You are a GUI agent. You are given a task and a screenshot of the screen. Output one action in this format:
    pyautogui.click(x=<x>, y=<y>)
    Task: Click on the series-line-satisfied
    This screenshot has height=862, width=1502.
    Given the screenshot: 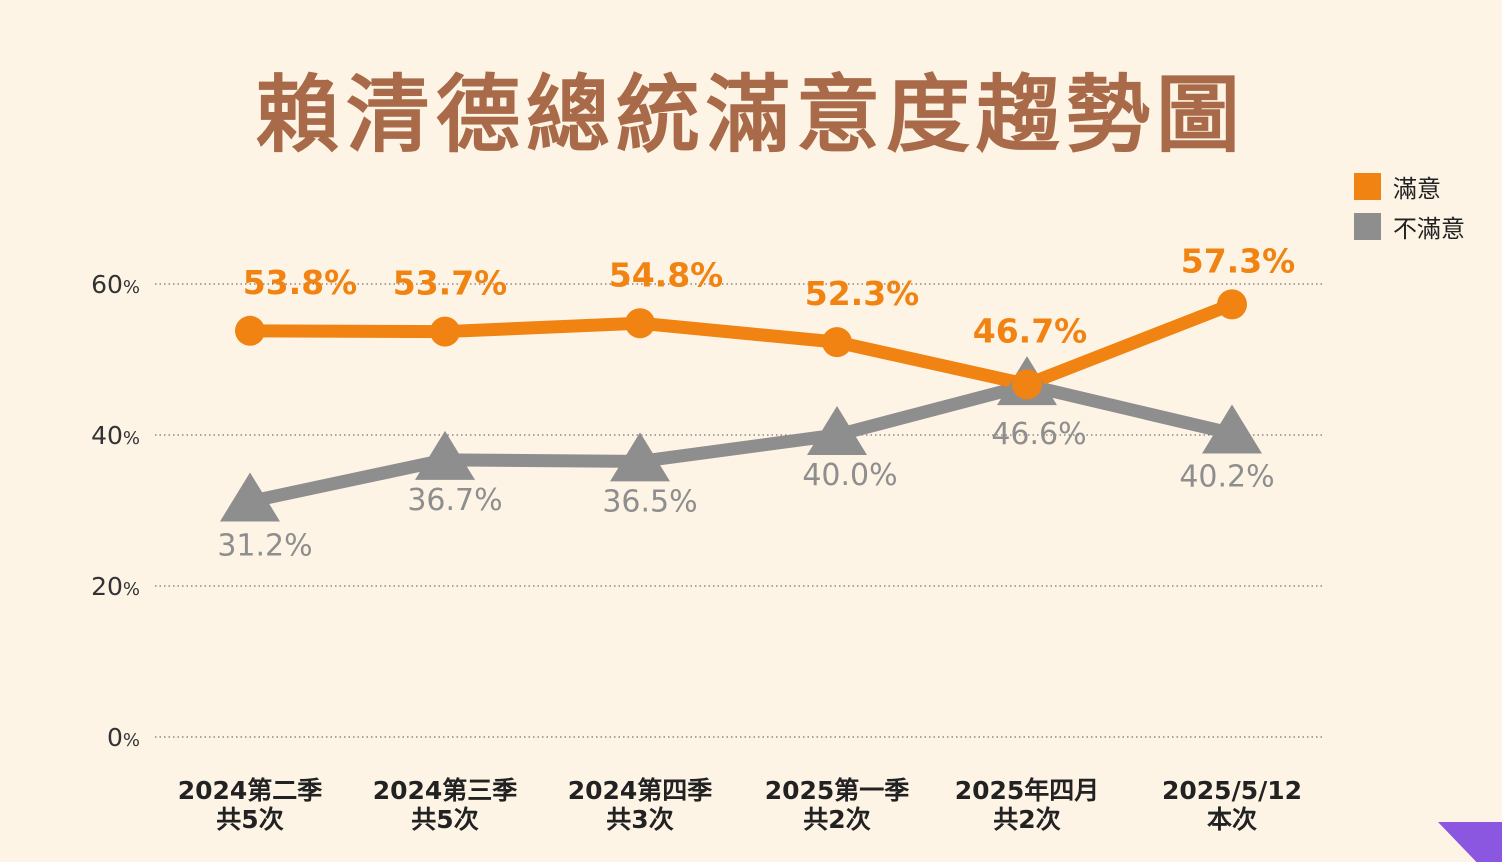 What is the action you would take?
    pyautogui.click(x=741, y=344)
    